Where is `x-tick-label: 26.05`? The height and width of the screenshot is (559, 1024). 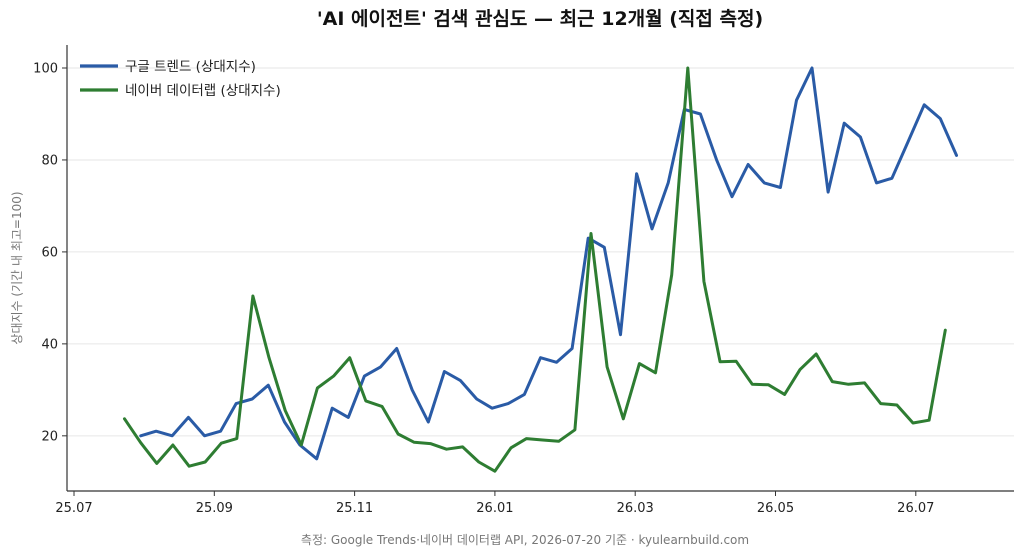
x-tick-label: 26.05 is located at coordinates (775, 508).